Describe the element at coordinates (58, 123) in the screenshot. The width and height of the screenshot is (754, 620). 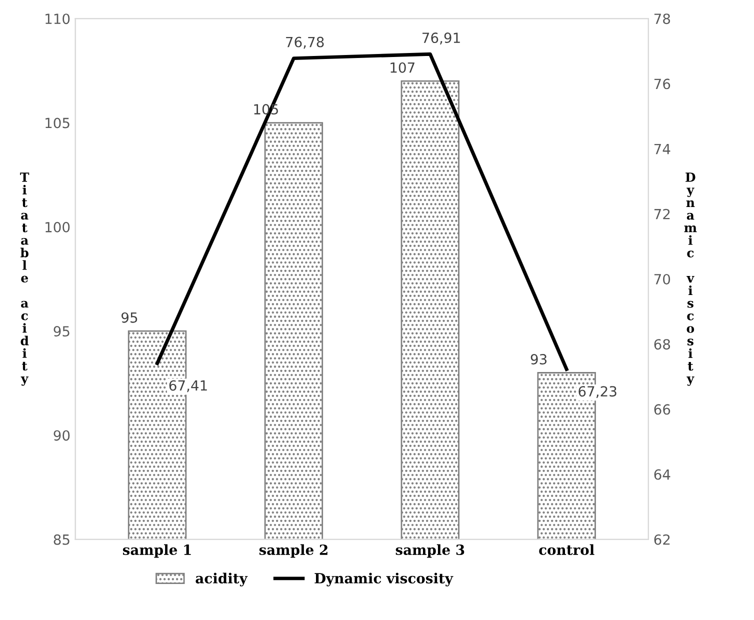
I see `y-tick-label: 105` at that location.